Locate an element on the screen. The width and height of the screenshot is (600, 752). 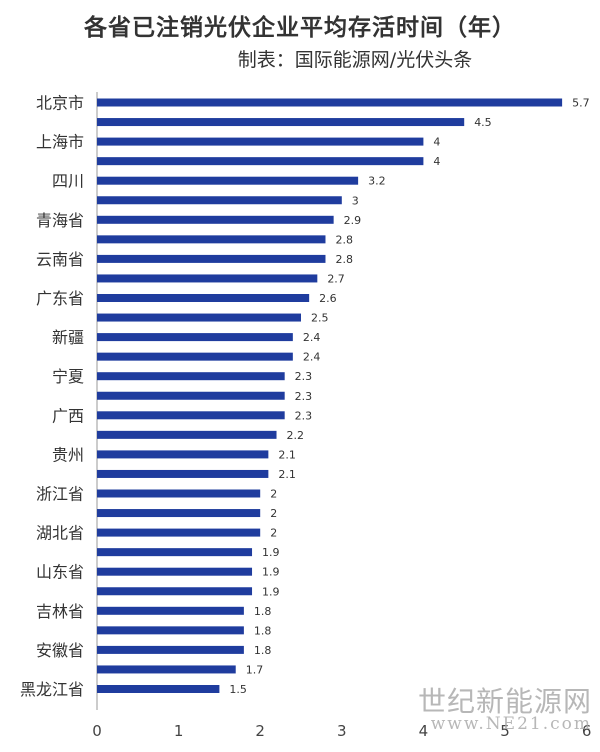
category-label: 贵州 is located at coordinates (68, 454).